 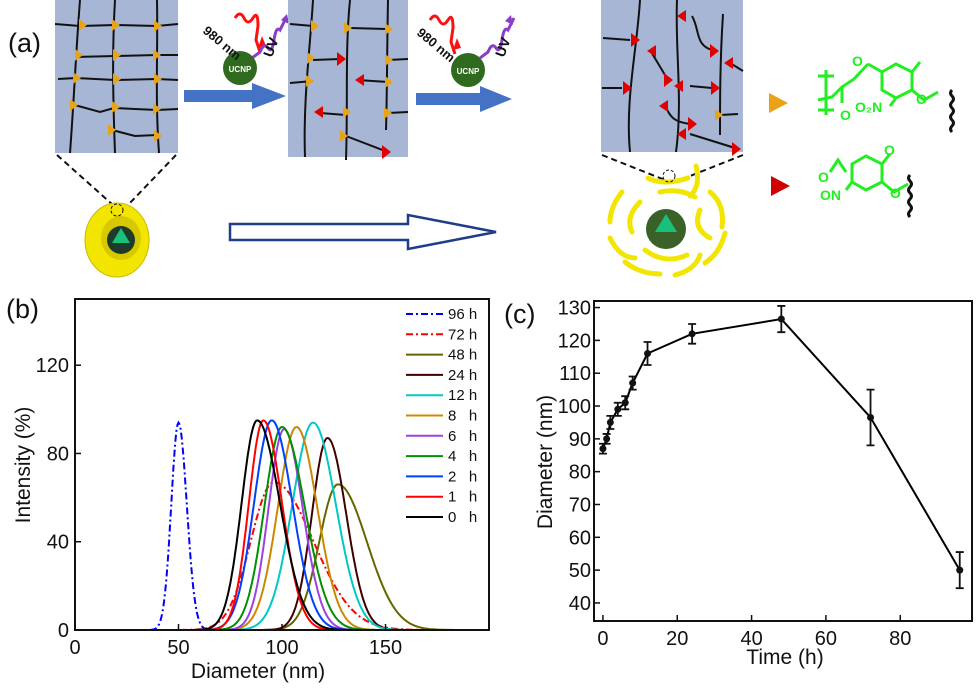 I want to click on y-tick-label: 60, so click(x=580, y=538).